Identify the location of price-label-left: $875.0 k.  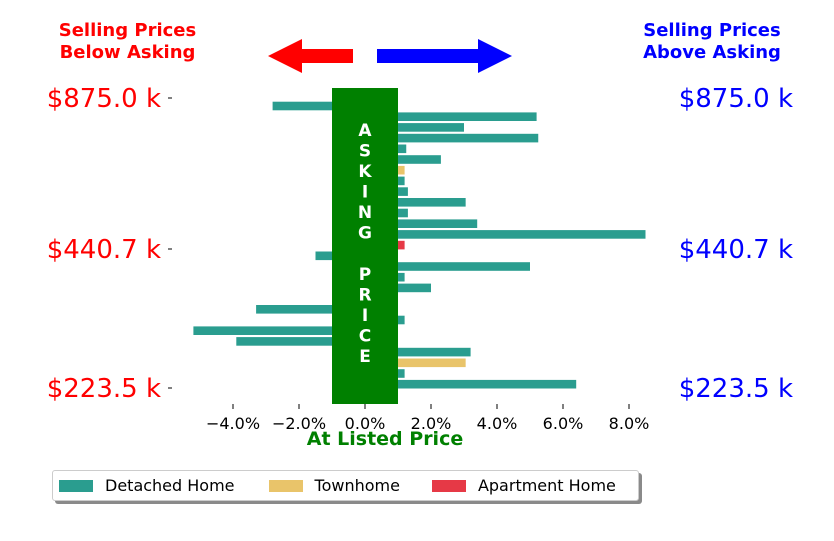
(104, 99).